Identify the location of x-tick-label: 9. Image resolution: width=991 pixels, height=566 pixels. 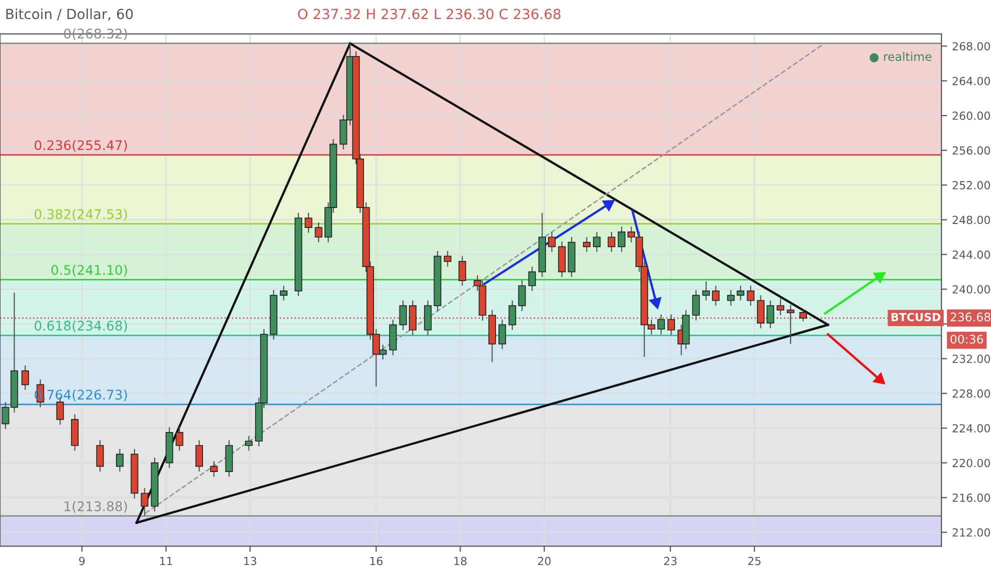
(82, 561).